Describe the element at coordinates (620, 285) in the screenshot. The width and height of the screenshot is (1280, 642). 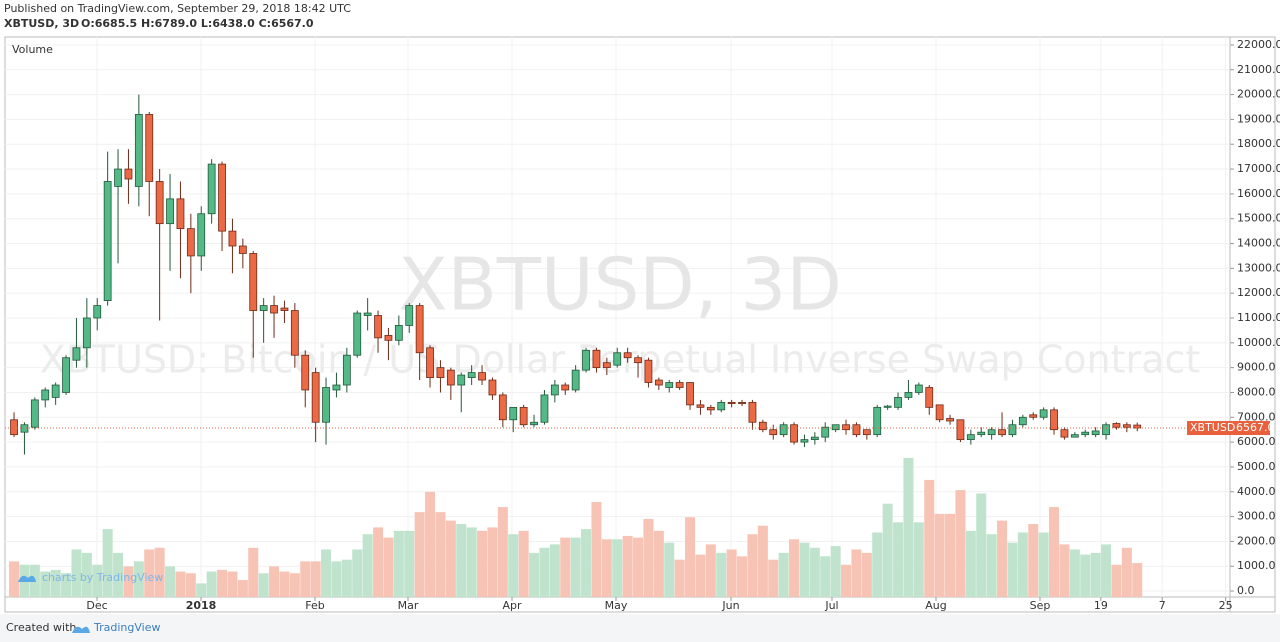
I see `watermark-symbol: XBTUSD, 3D` at that location.